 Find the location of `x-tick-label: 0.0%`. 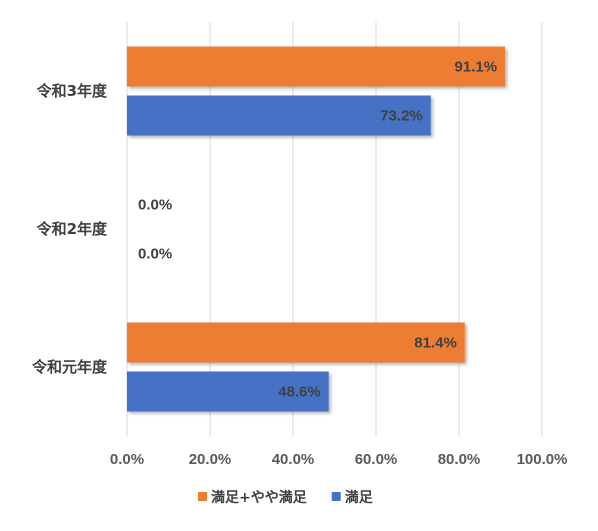

x-tick-label: 0.0% is located at coordinates (127, 459).